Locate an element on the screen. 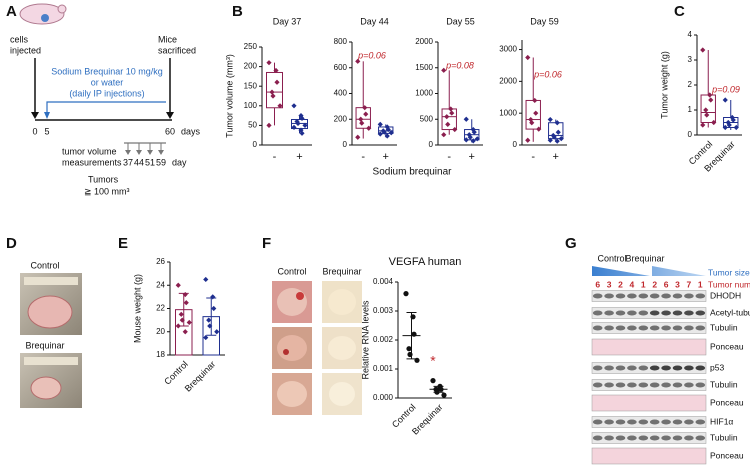 The image size is (750, 470). blot-strip is located at coordinates (649, 438).